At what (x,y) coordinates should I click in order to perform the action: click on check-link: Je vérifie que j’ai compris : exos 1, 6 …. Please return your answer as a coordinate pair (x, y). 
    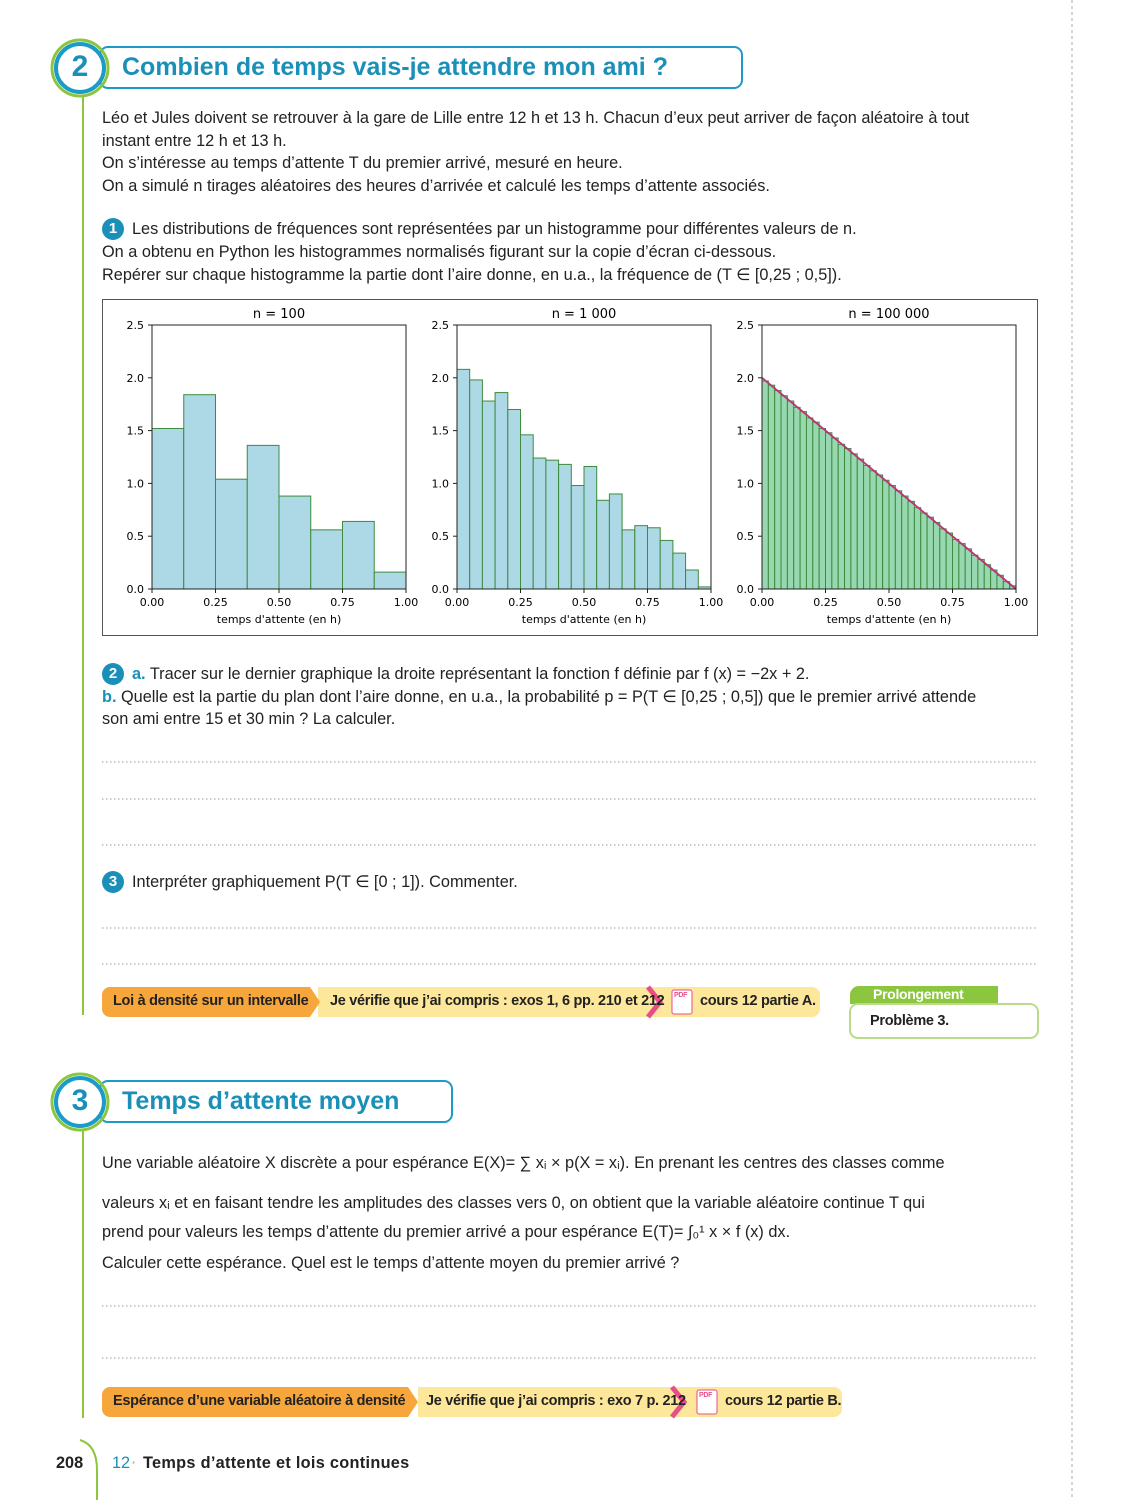
    Looking at the image, I should click on (497, 1001).